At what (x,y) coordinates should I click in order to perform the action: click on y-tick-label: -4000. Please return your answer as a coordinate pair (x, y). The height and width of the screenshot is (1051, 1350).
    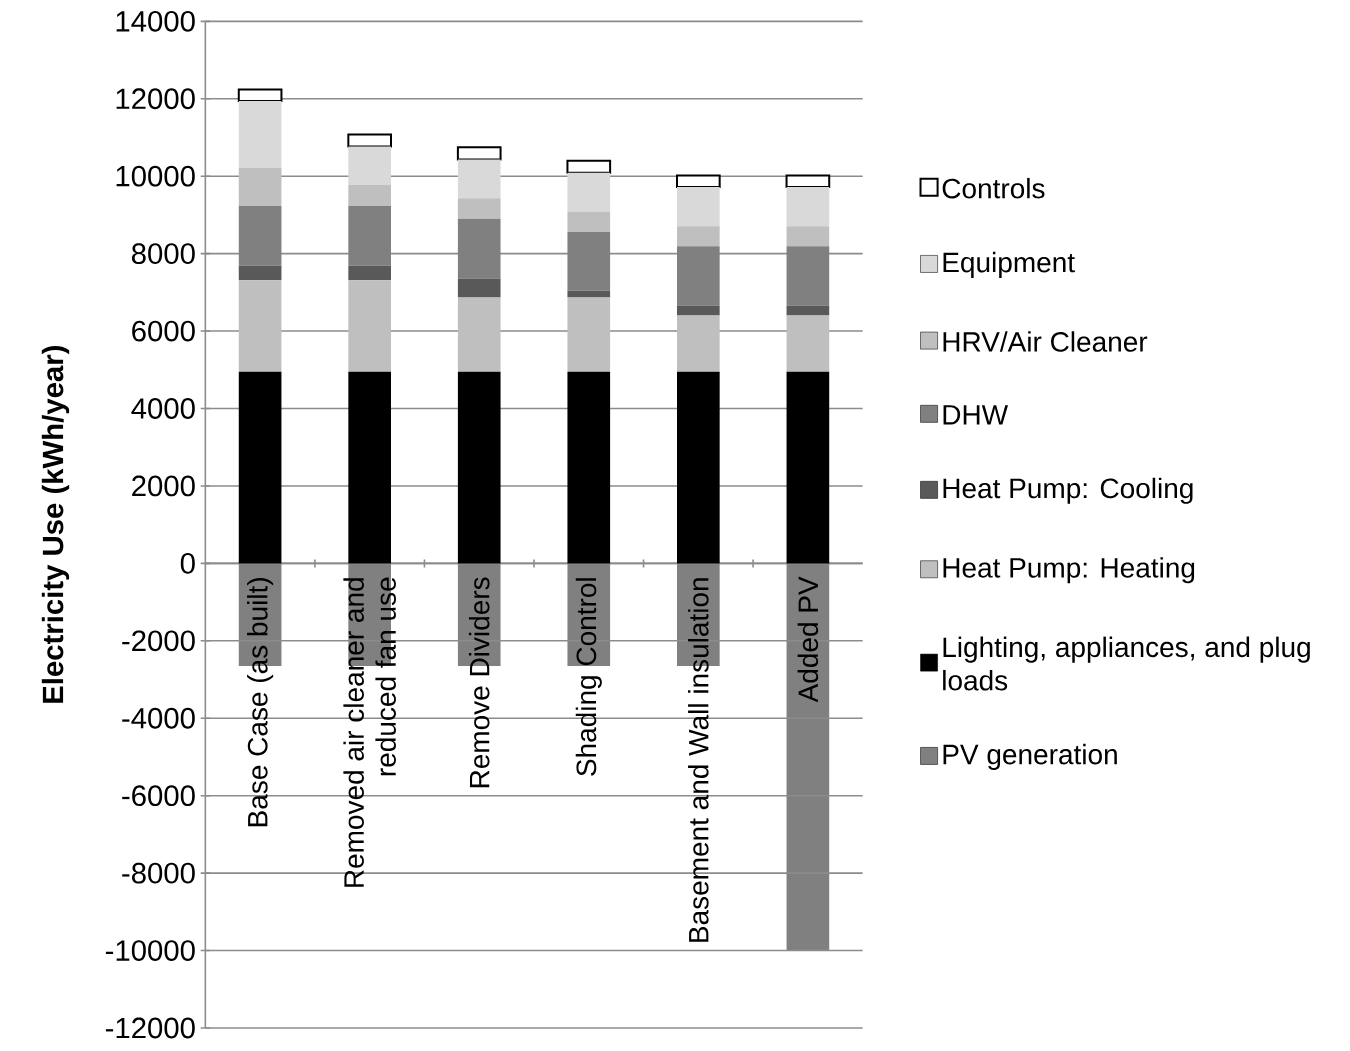
    Looking at the image, I should click on (158, 718).